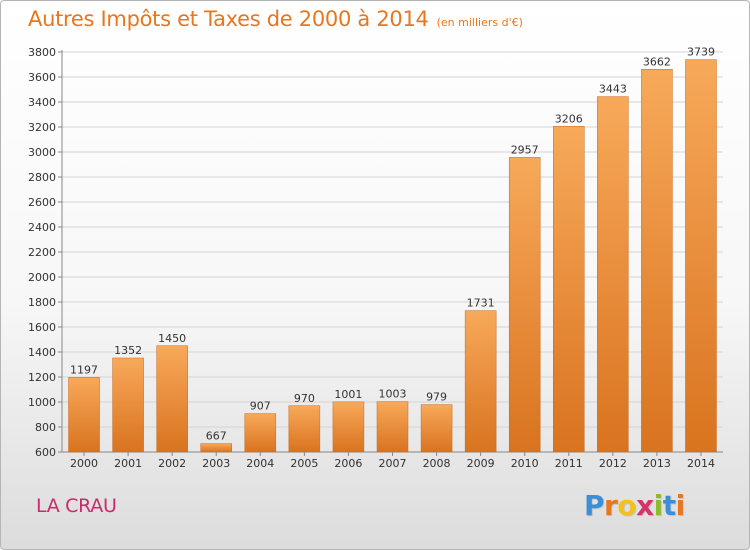 The height and width of the screenshot is (550, 750). Describe the element at coordinates (216, 436) in the screenshot. I see `bar-value-label: 667` at that location.